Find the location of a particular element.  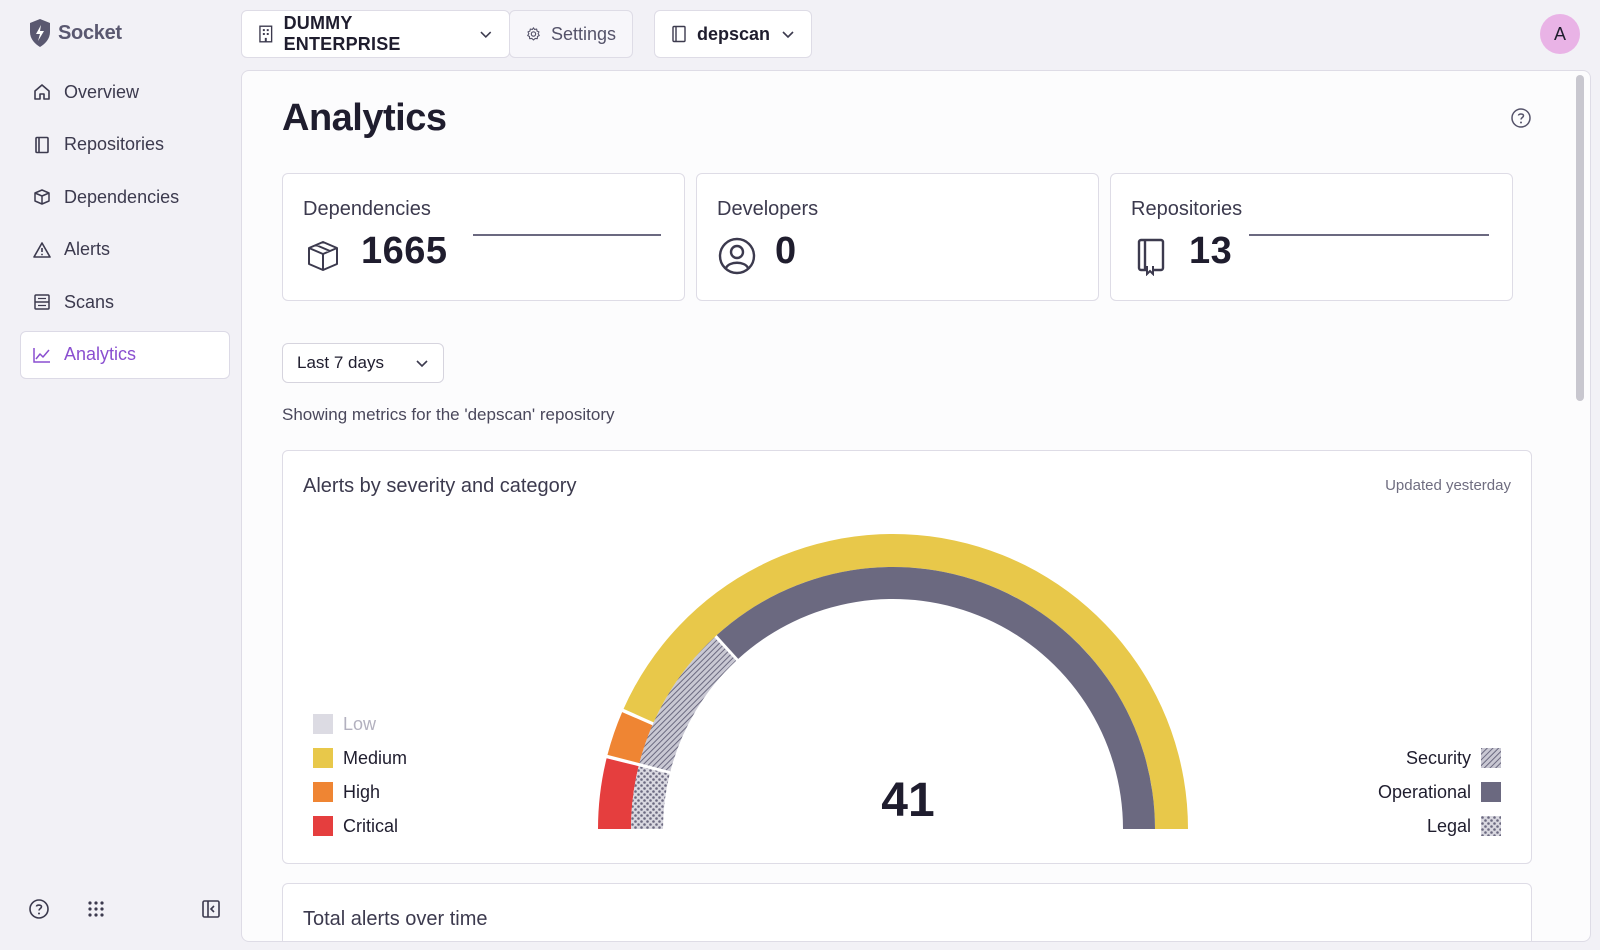

sidebar-item-dependencies: Dependencies is located at coordinates (125, 197).